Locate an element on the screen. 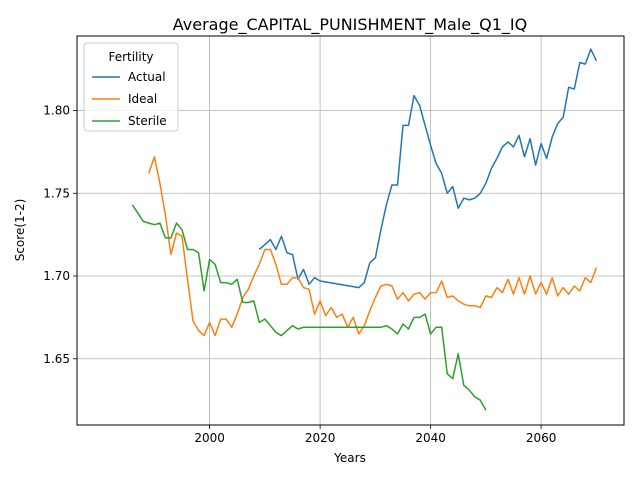 Image resolution: width=640 pixels, height=480 pixels. x-tick-label: 2040 is located at coordinates (430, 438).